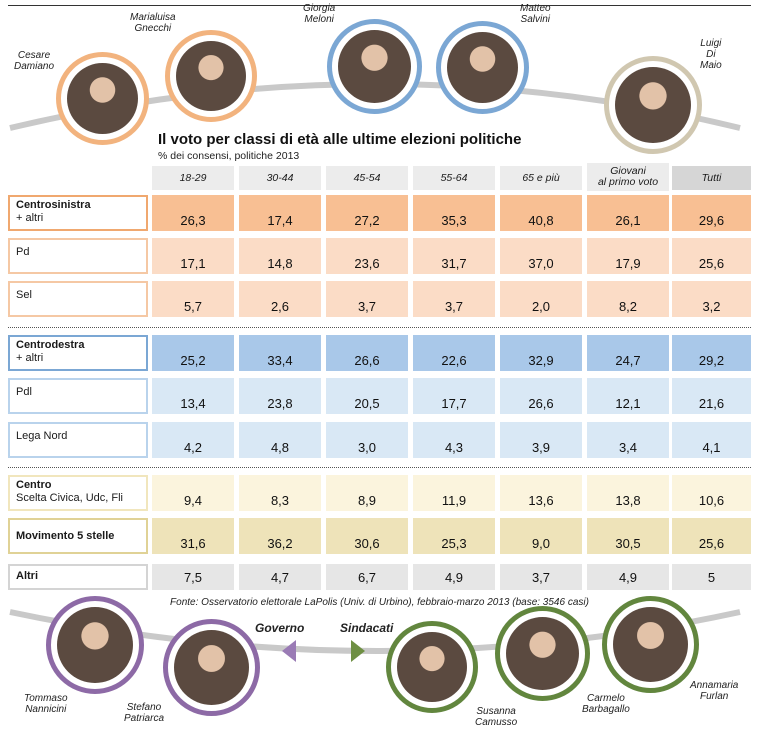  Describe the element at coordinates (50, 345) in the screenshot. I see `row-label-text: Centrodestra` at that location.